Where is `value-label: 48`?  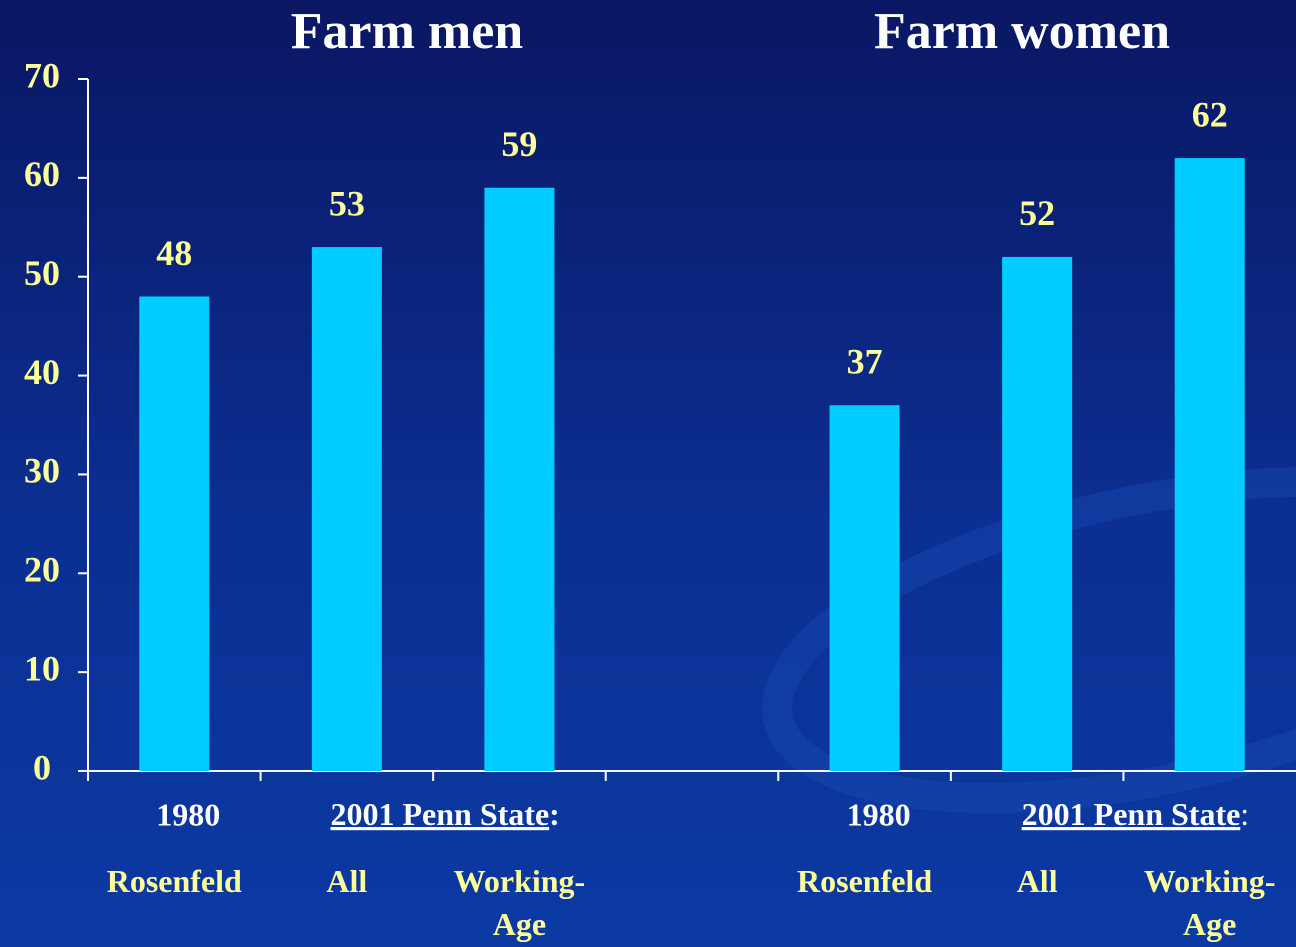 value-label: 48 is located at coordinates (174, 253).